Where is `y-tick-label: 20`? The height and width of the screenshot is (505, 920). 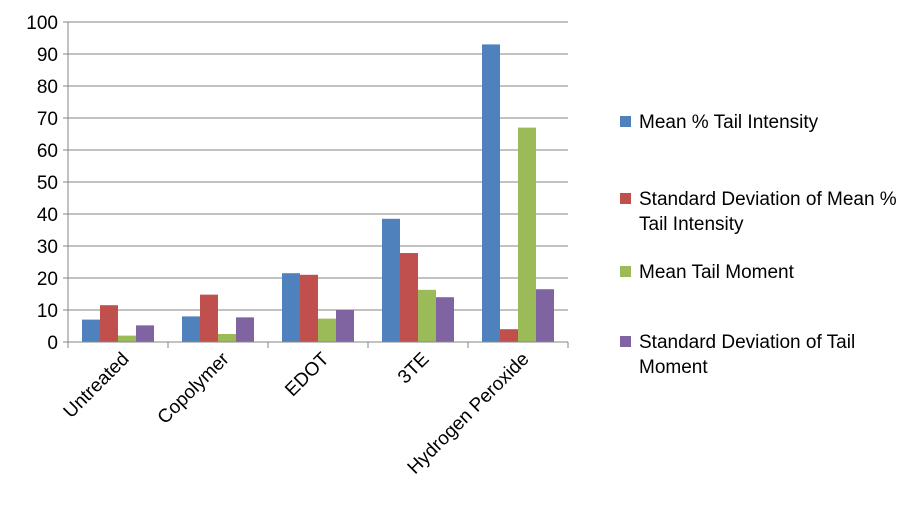 y-tick-label: 20 is located at coordinates (47, 279).